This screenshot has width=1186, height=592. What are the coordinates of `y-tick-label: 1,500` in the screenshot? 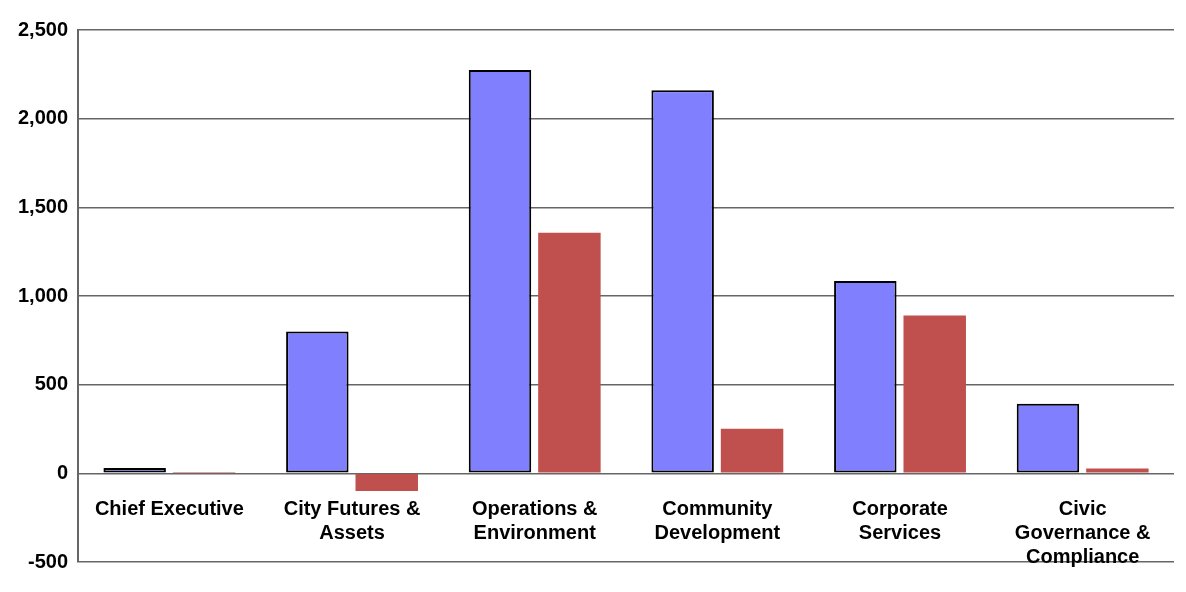 It's located at (43, 205).